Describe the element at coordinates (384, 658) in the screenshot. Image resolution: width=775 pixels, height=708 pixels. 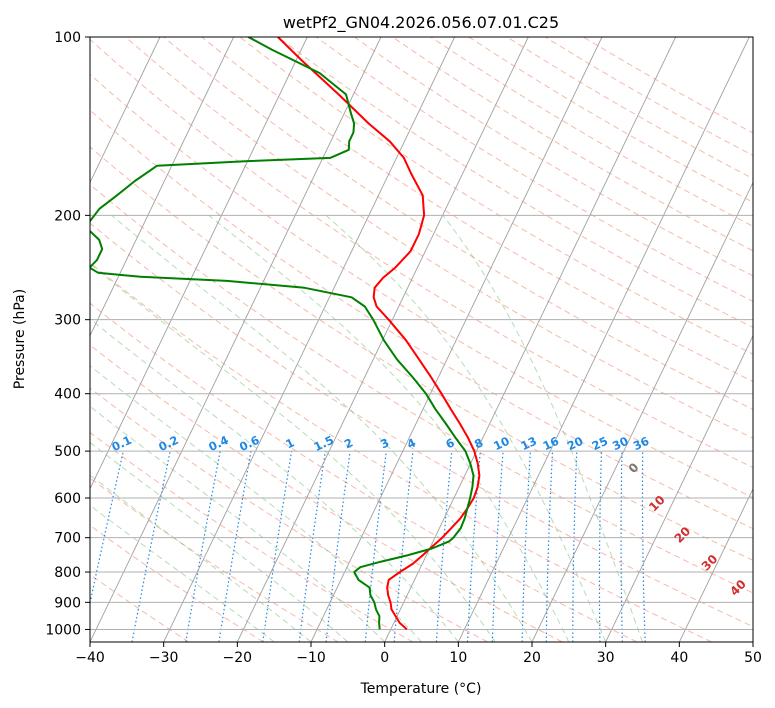
I see `x-tick-label: 0` at that location.